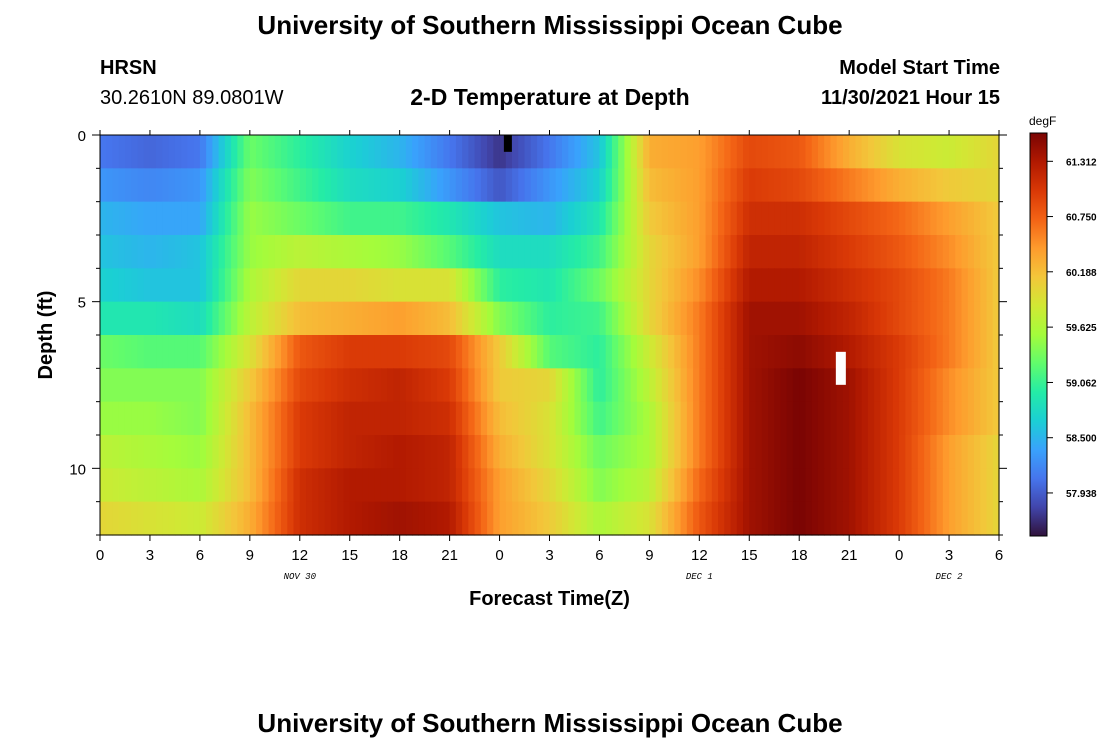 The height and width of the screenshot is (750, 1100). Describe the element at coordinates (549, 599) in the screenshot. I see `x-axis-label: Forecast Time(Z)` at that location.